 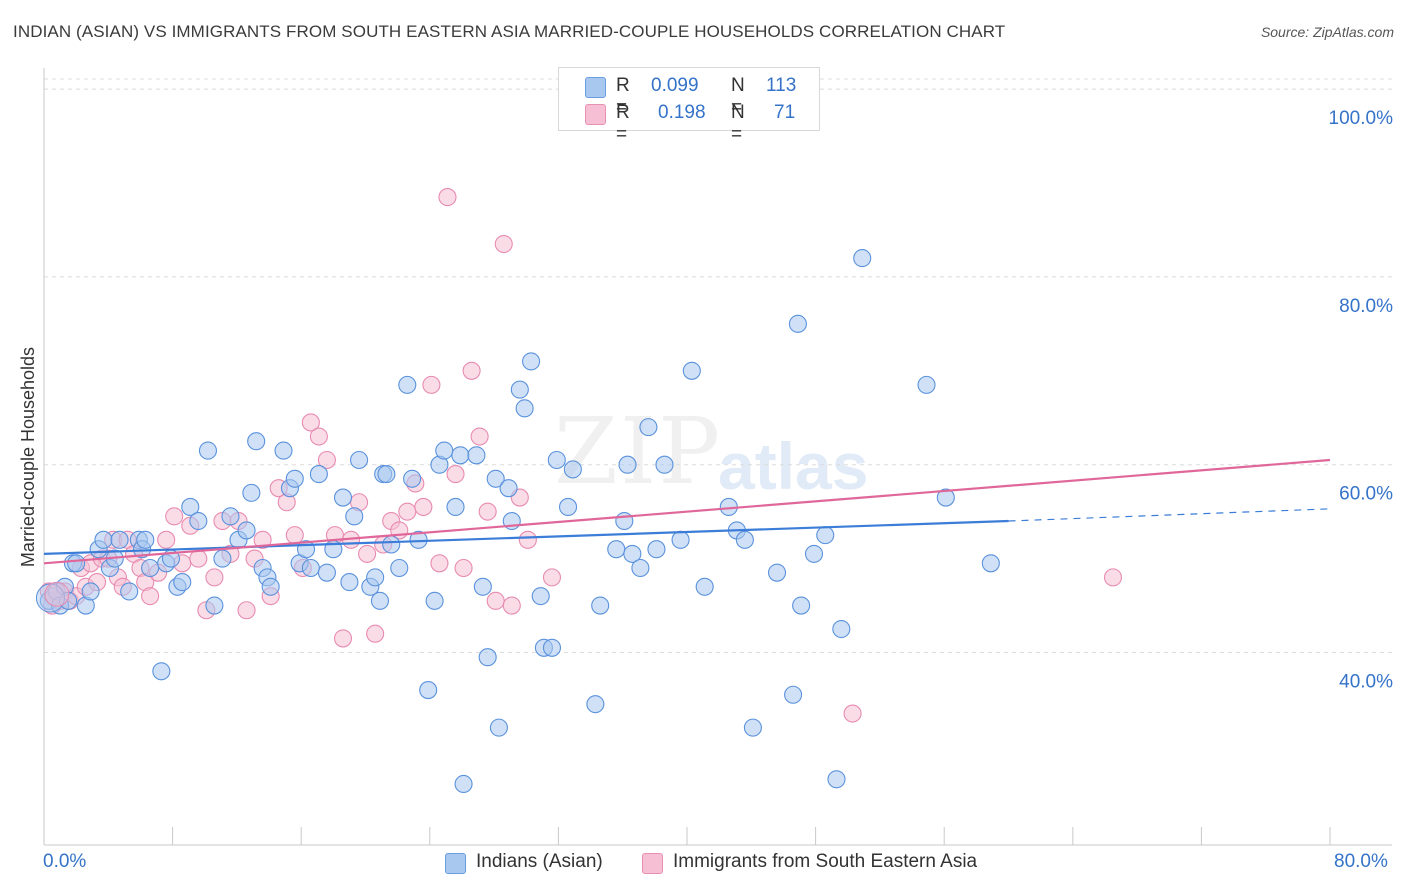 I want to click on pink-point-cluster, so click(x=57, y=594).